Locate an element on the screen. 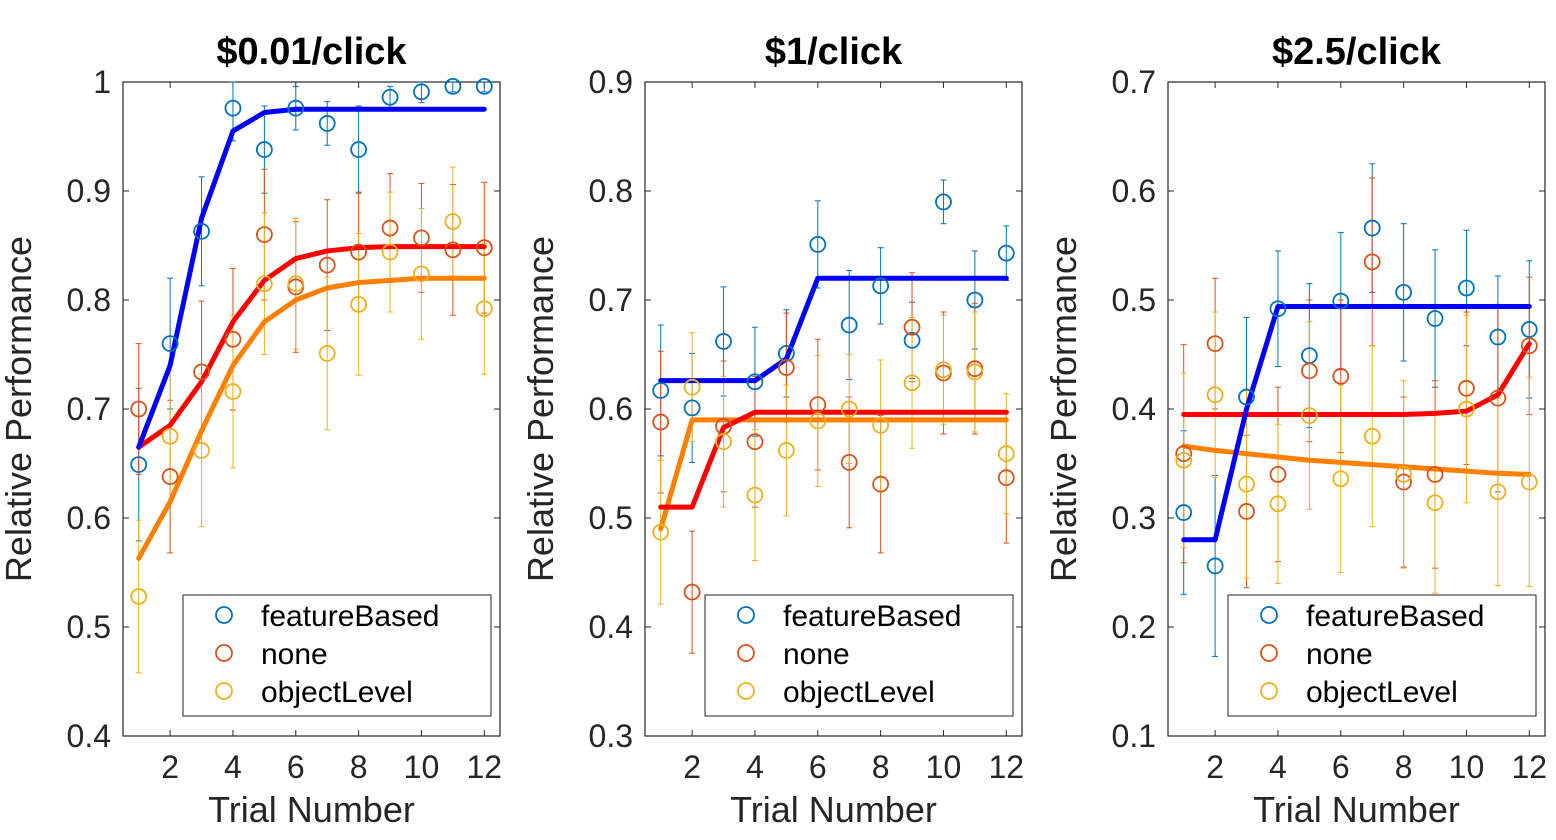 The image size is (1556, 840). y-tick-label: 0.4 is located at coordinates (611, 627).